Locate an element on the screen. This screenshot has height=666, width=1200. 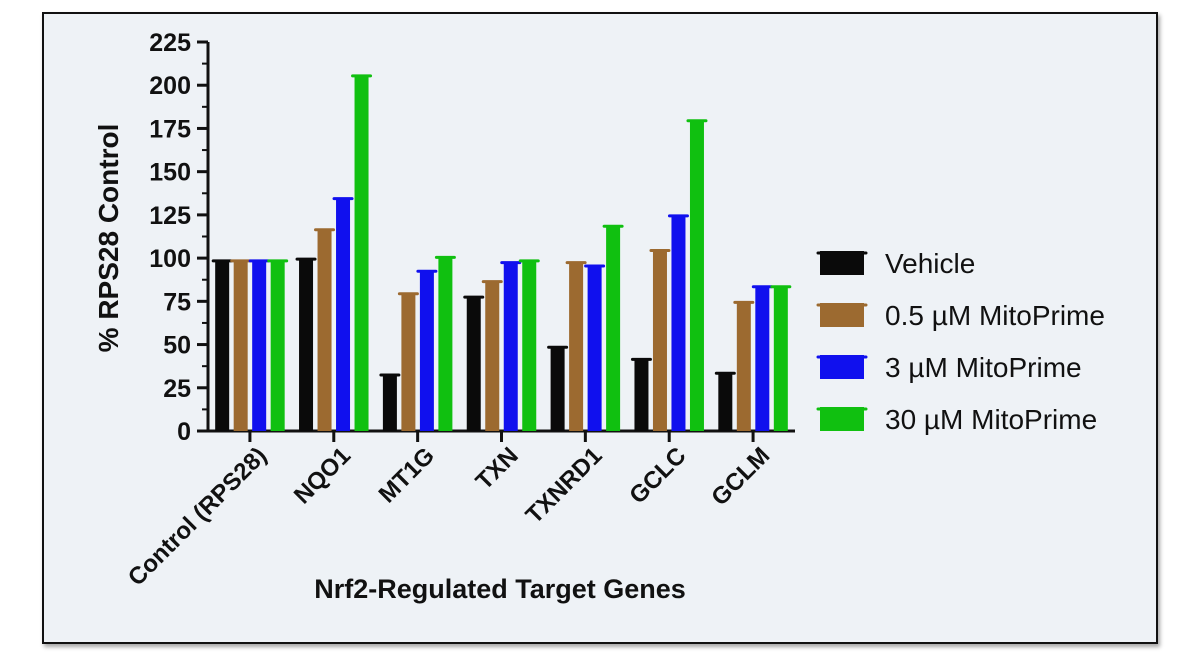
x-tick-label: GCLC is located at coordinates (657, 475).